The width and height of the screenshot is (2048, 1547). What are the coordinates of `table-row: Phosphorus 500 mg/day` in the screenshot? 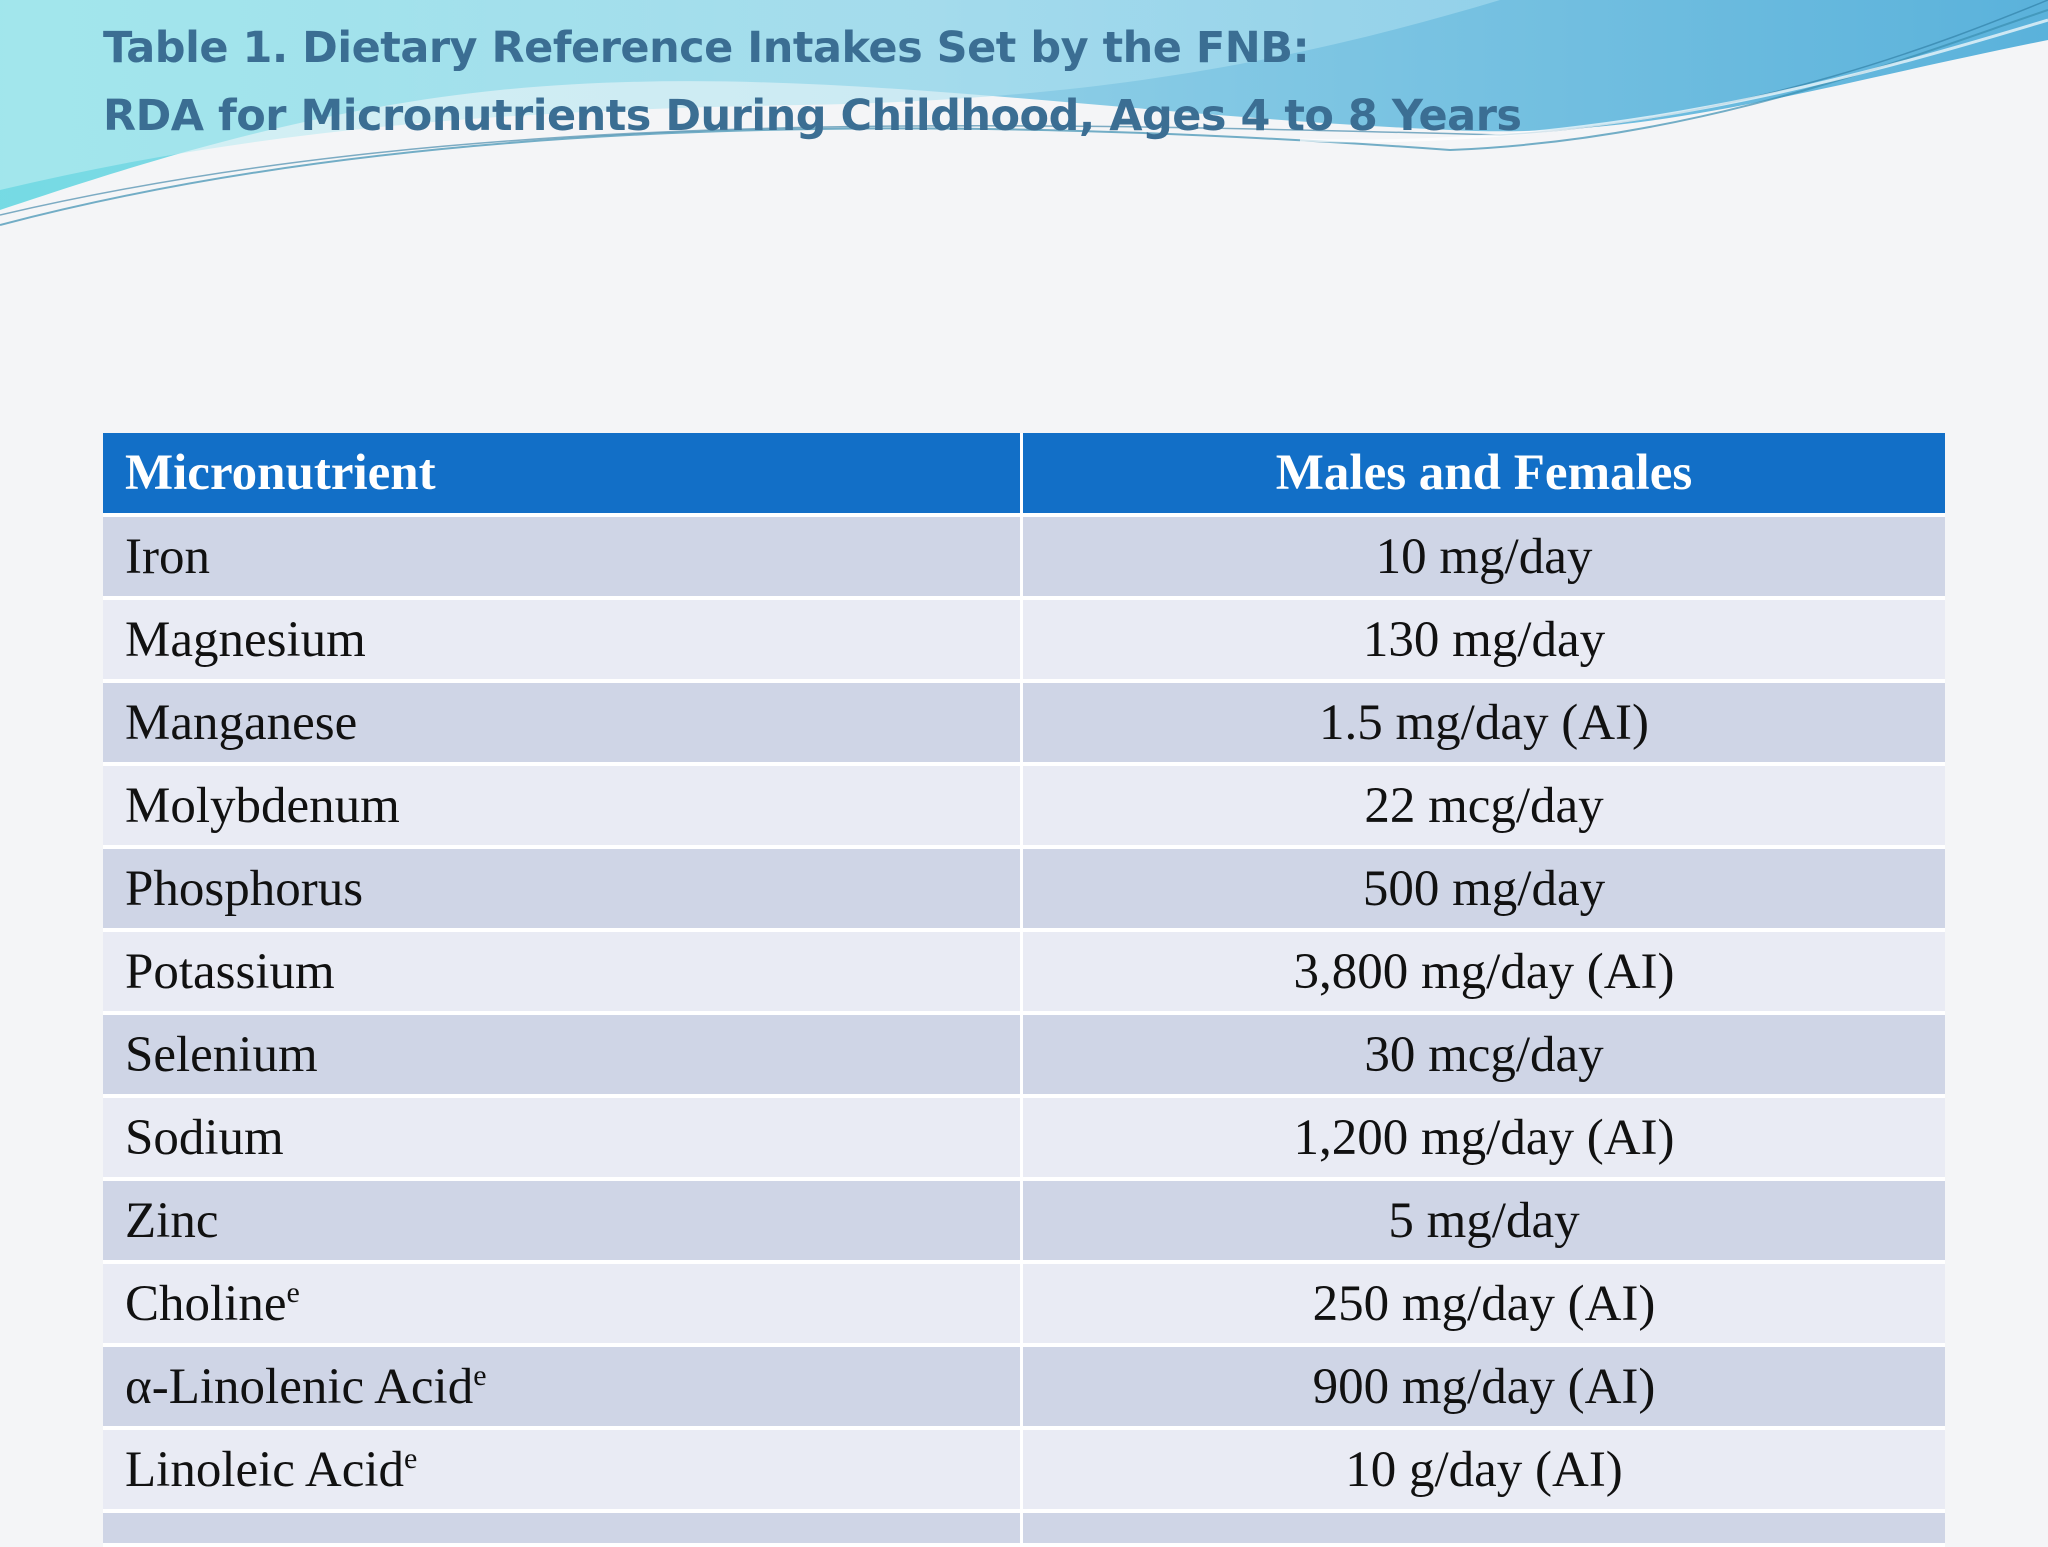 It's located at (1024, 890).